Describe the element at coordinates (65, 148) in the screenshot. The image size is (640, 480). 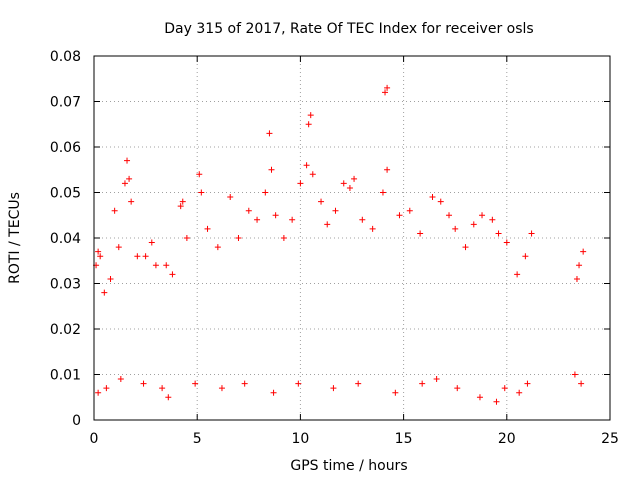
I see `y-tick-label: 0.06` at that location.